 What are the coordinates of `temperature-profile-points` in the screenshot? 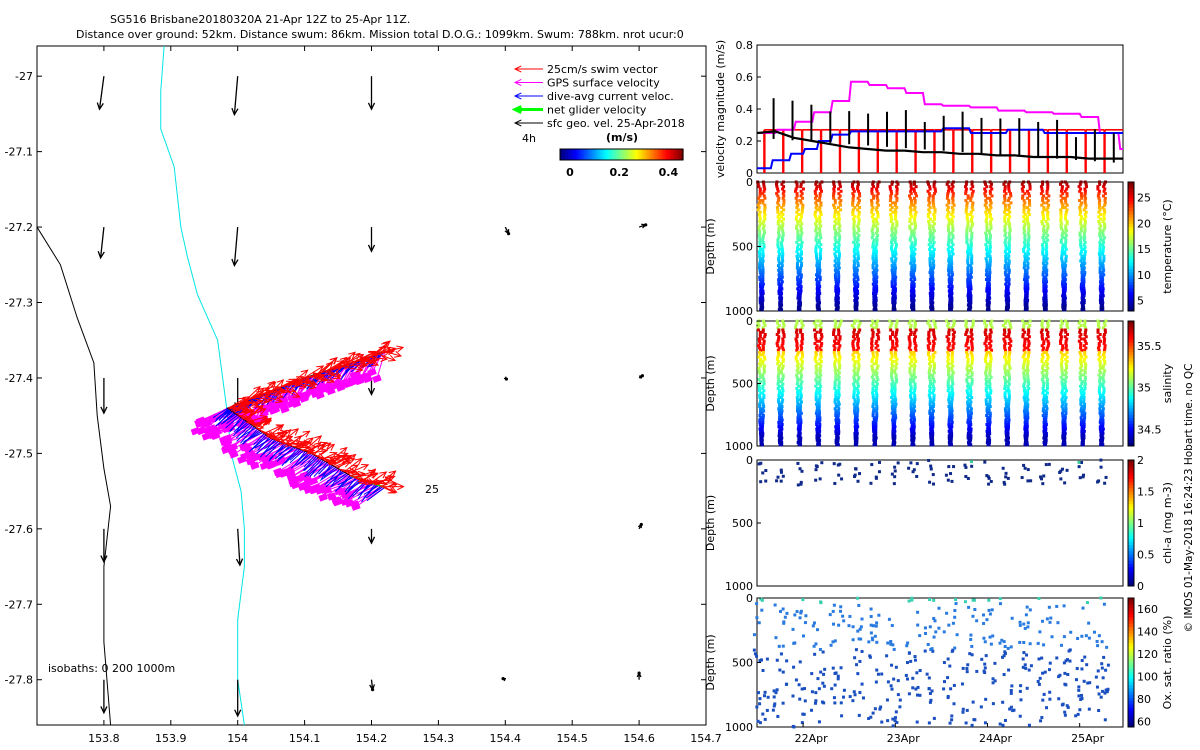 It's located at (932, 246).